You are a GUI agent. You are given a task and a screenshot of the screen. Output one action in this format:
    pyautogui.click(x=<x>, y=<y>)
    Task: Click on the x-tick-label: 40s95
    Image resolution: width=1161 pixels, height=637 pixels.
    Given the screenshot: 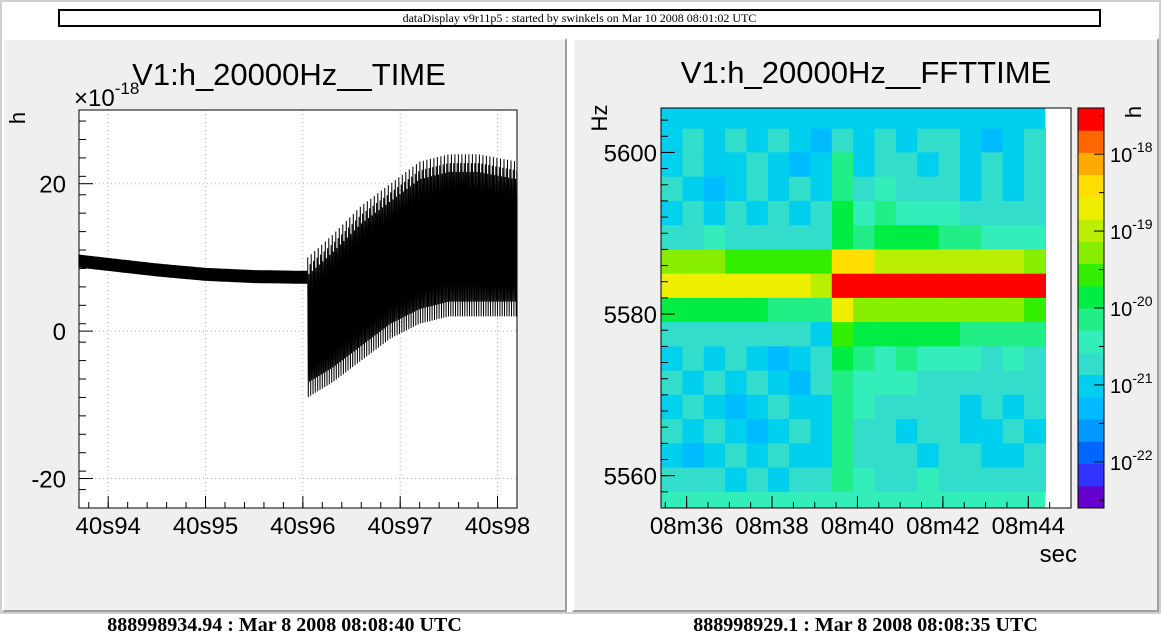 What is the action you would take?
    pyautogui.click(x=205, y=526)
    